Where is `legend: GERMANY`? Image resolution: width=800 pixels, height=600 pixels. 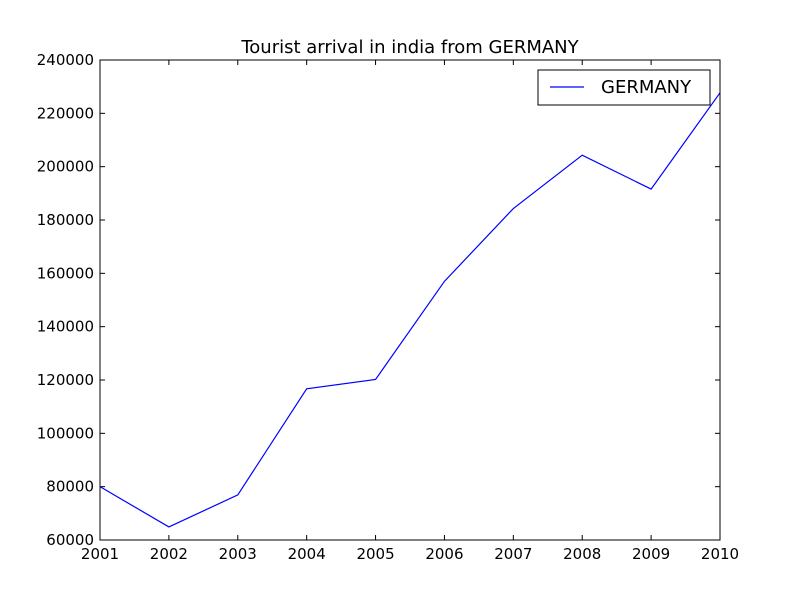
legend: GERMANY is located at coordinates (624, 87).